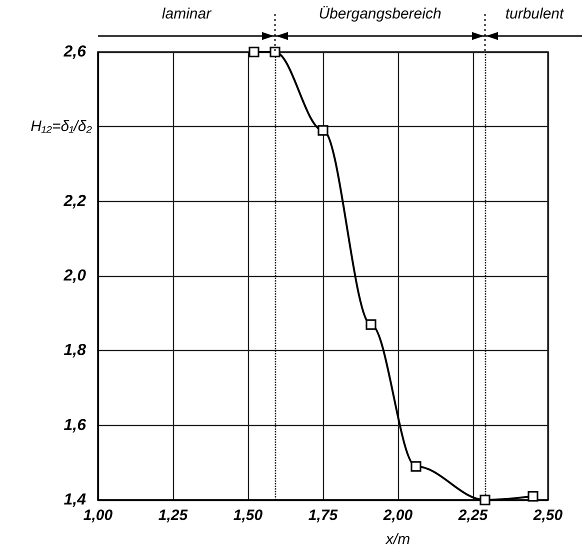 The width and height of the screenshot is (584, 554). What do you see at coordinates (380, 14) in the screenshot?
I see `text: Übergangsbereich` at bounding box center [380, 14].